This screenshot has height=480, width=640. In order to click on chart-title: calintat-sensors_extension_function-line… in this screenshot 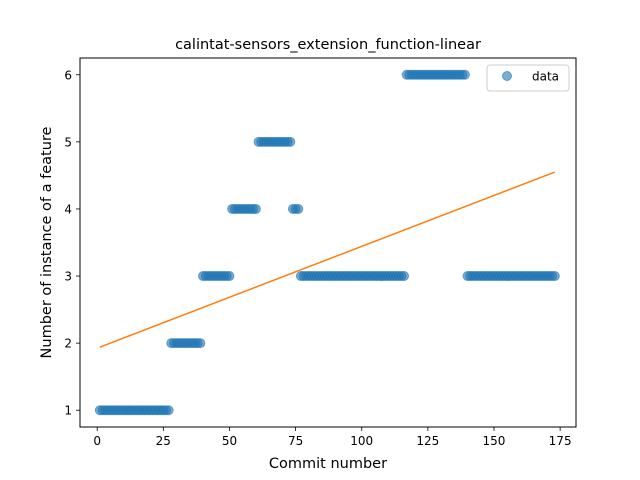, I will do `click(328, 45)`.